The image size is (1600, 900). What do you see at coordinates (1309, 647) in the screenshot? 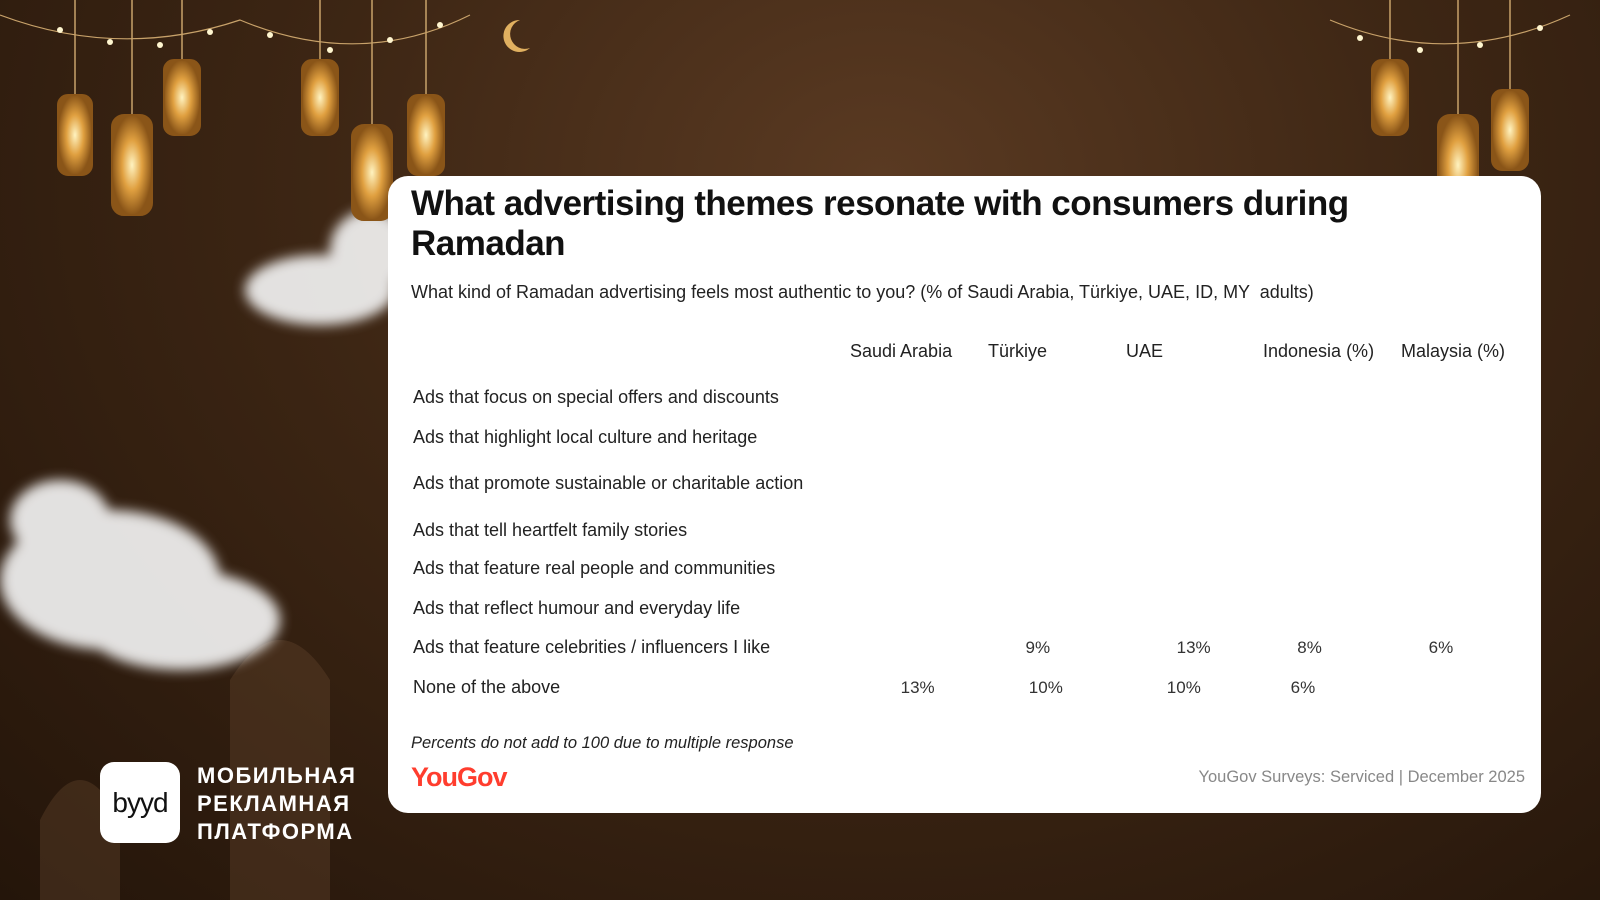
I see `value-label: 8%` at bounding box center [1309, 647].